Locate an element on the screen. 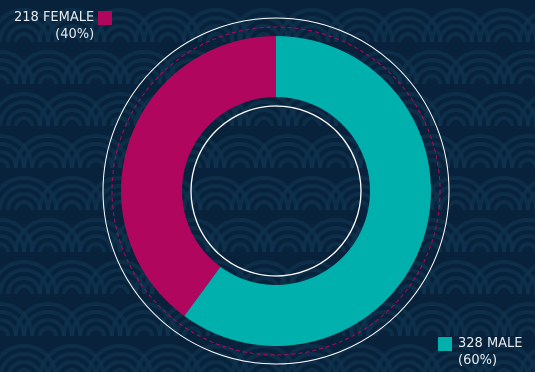 This screenshot has height=372, width=535. legend-male-label: 328 MALE is located at coordinates (490, 343).